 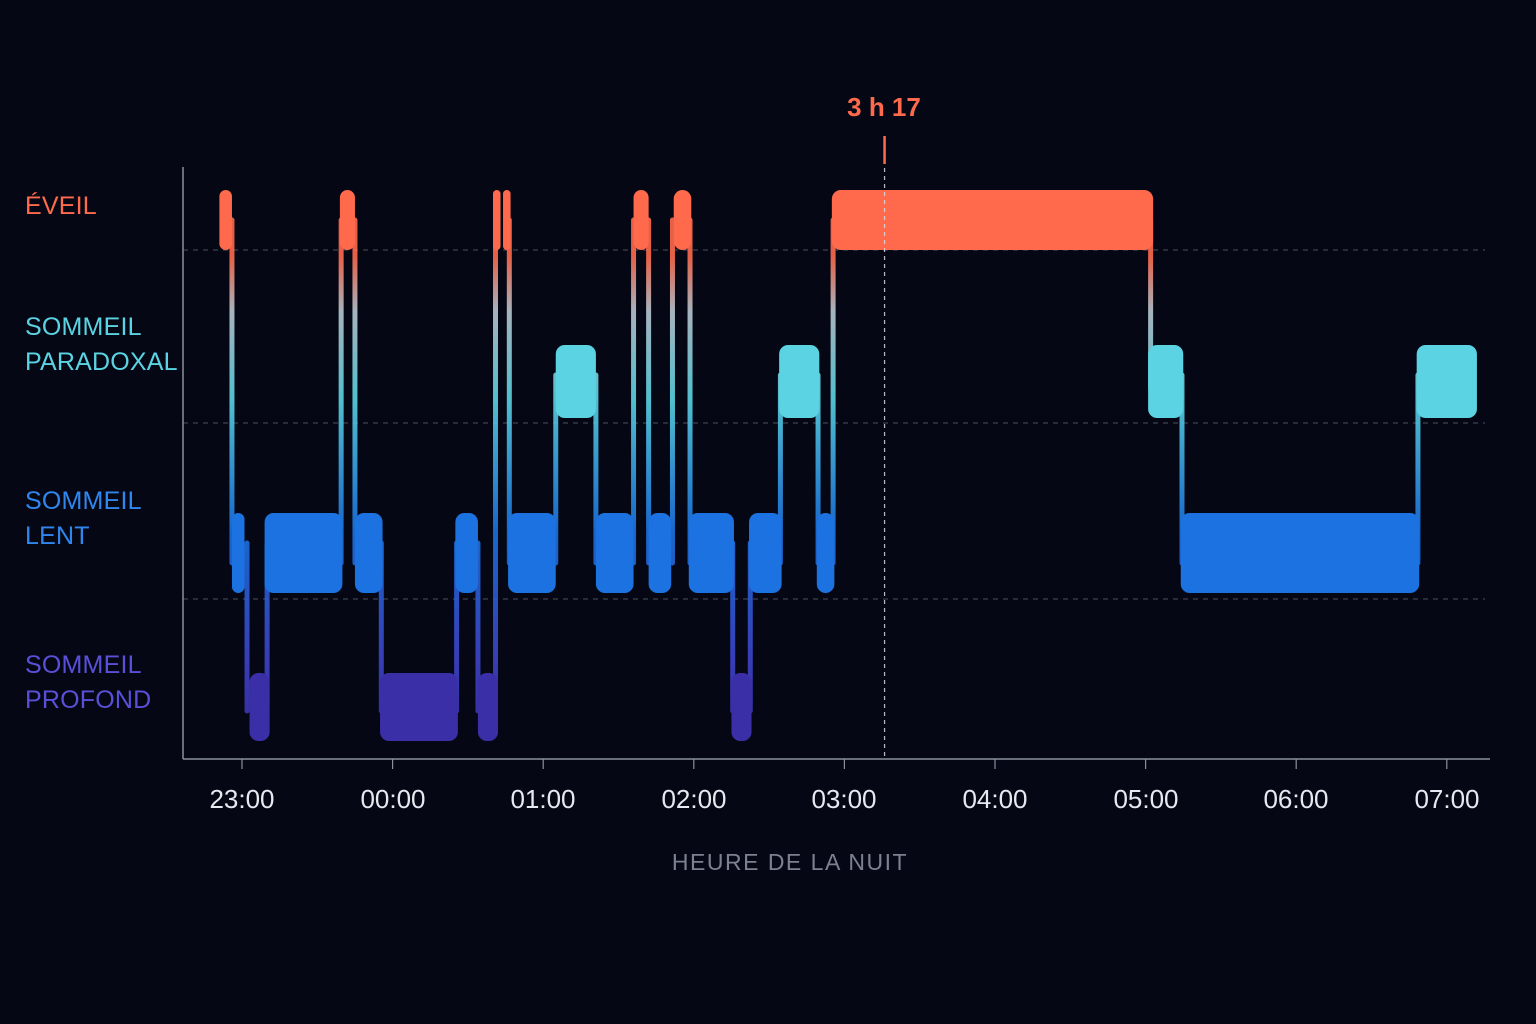 I want to click on stage-label-lent: SOMMEIL LENT, so click(x=83, y=518).